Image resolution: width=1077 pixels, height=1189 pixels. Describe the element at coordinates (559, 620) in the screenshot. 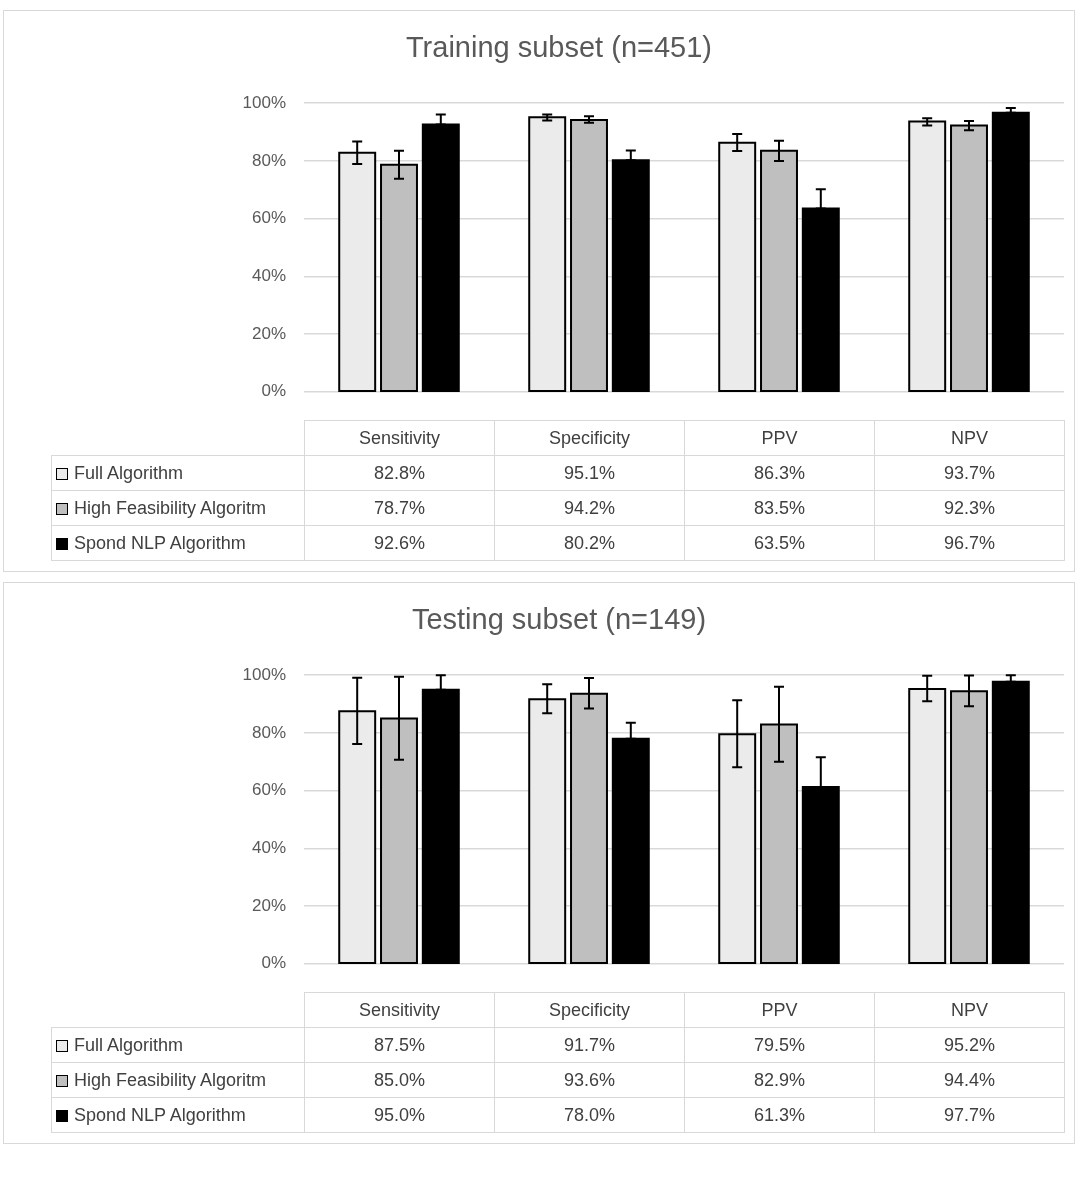

I see `chart-title: Testing subset (n=149)` at that location.